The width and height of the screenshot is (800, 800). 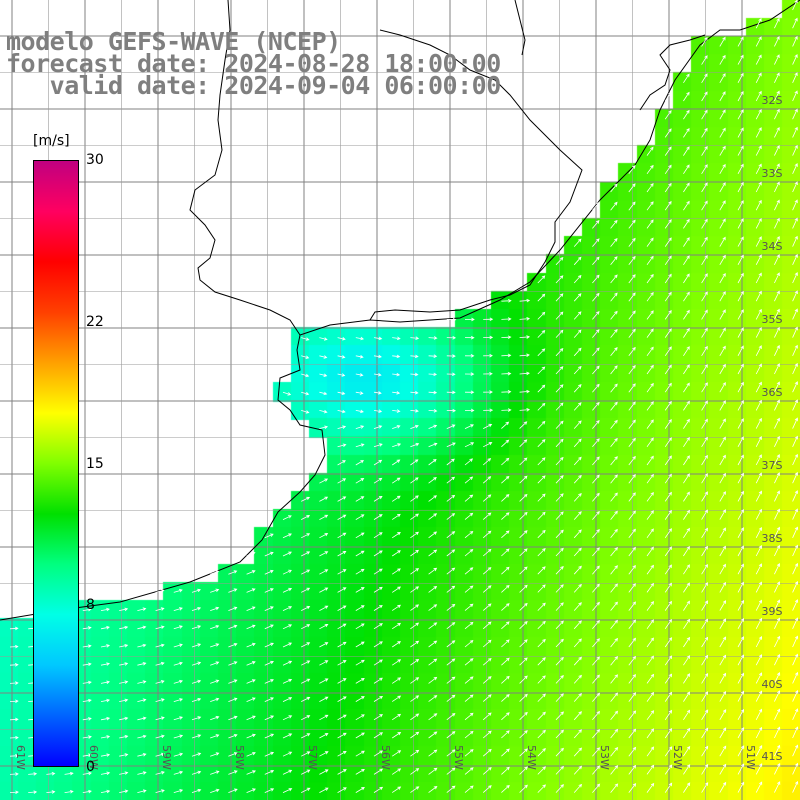 I want to click on color-scale-bar, so click(x=56, y=463).